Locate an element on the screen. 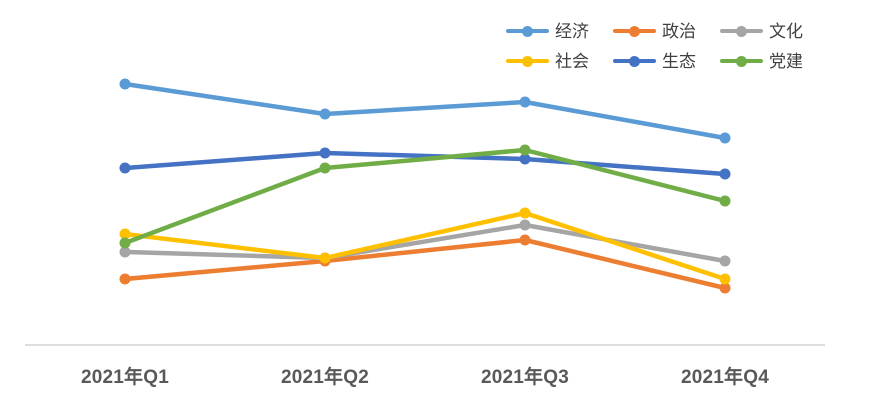 This screenshot has width=895, height=413. legend-item-ecology: 生态 is located at coordinates (666, 61).